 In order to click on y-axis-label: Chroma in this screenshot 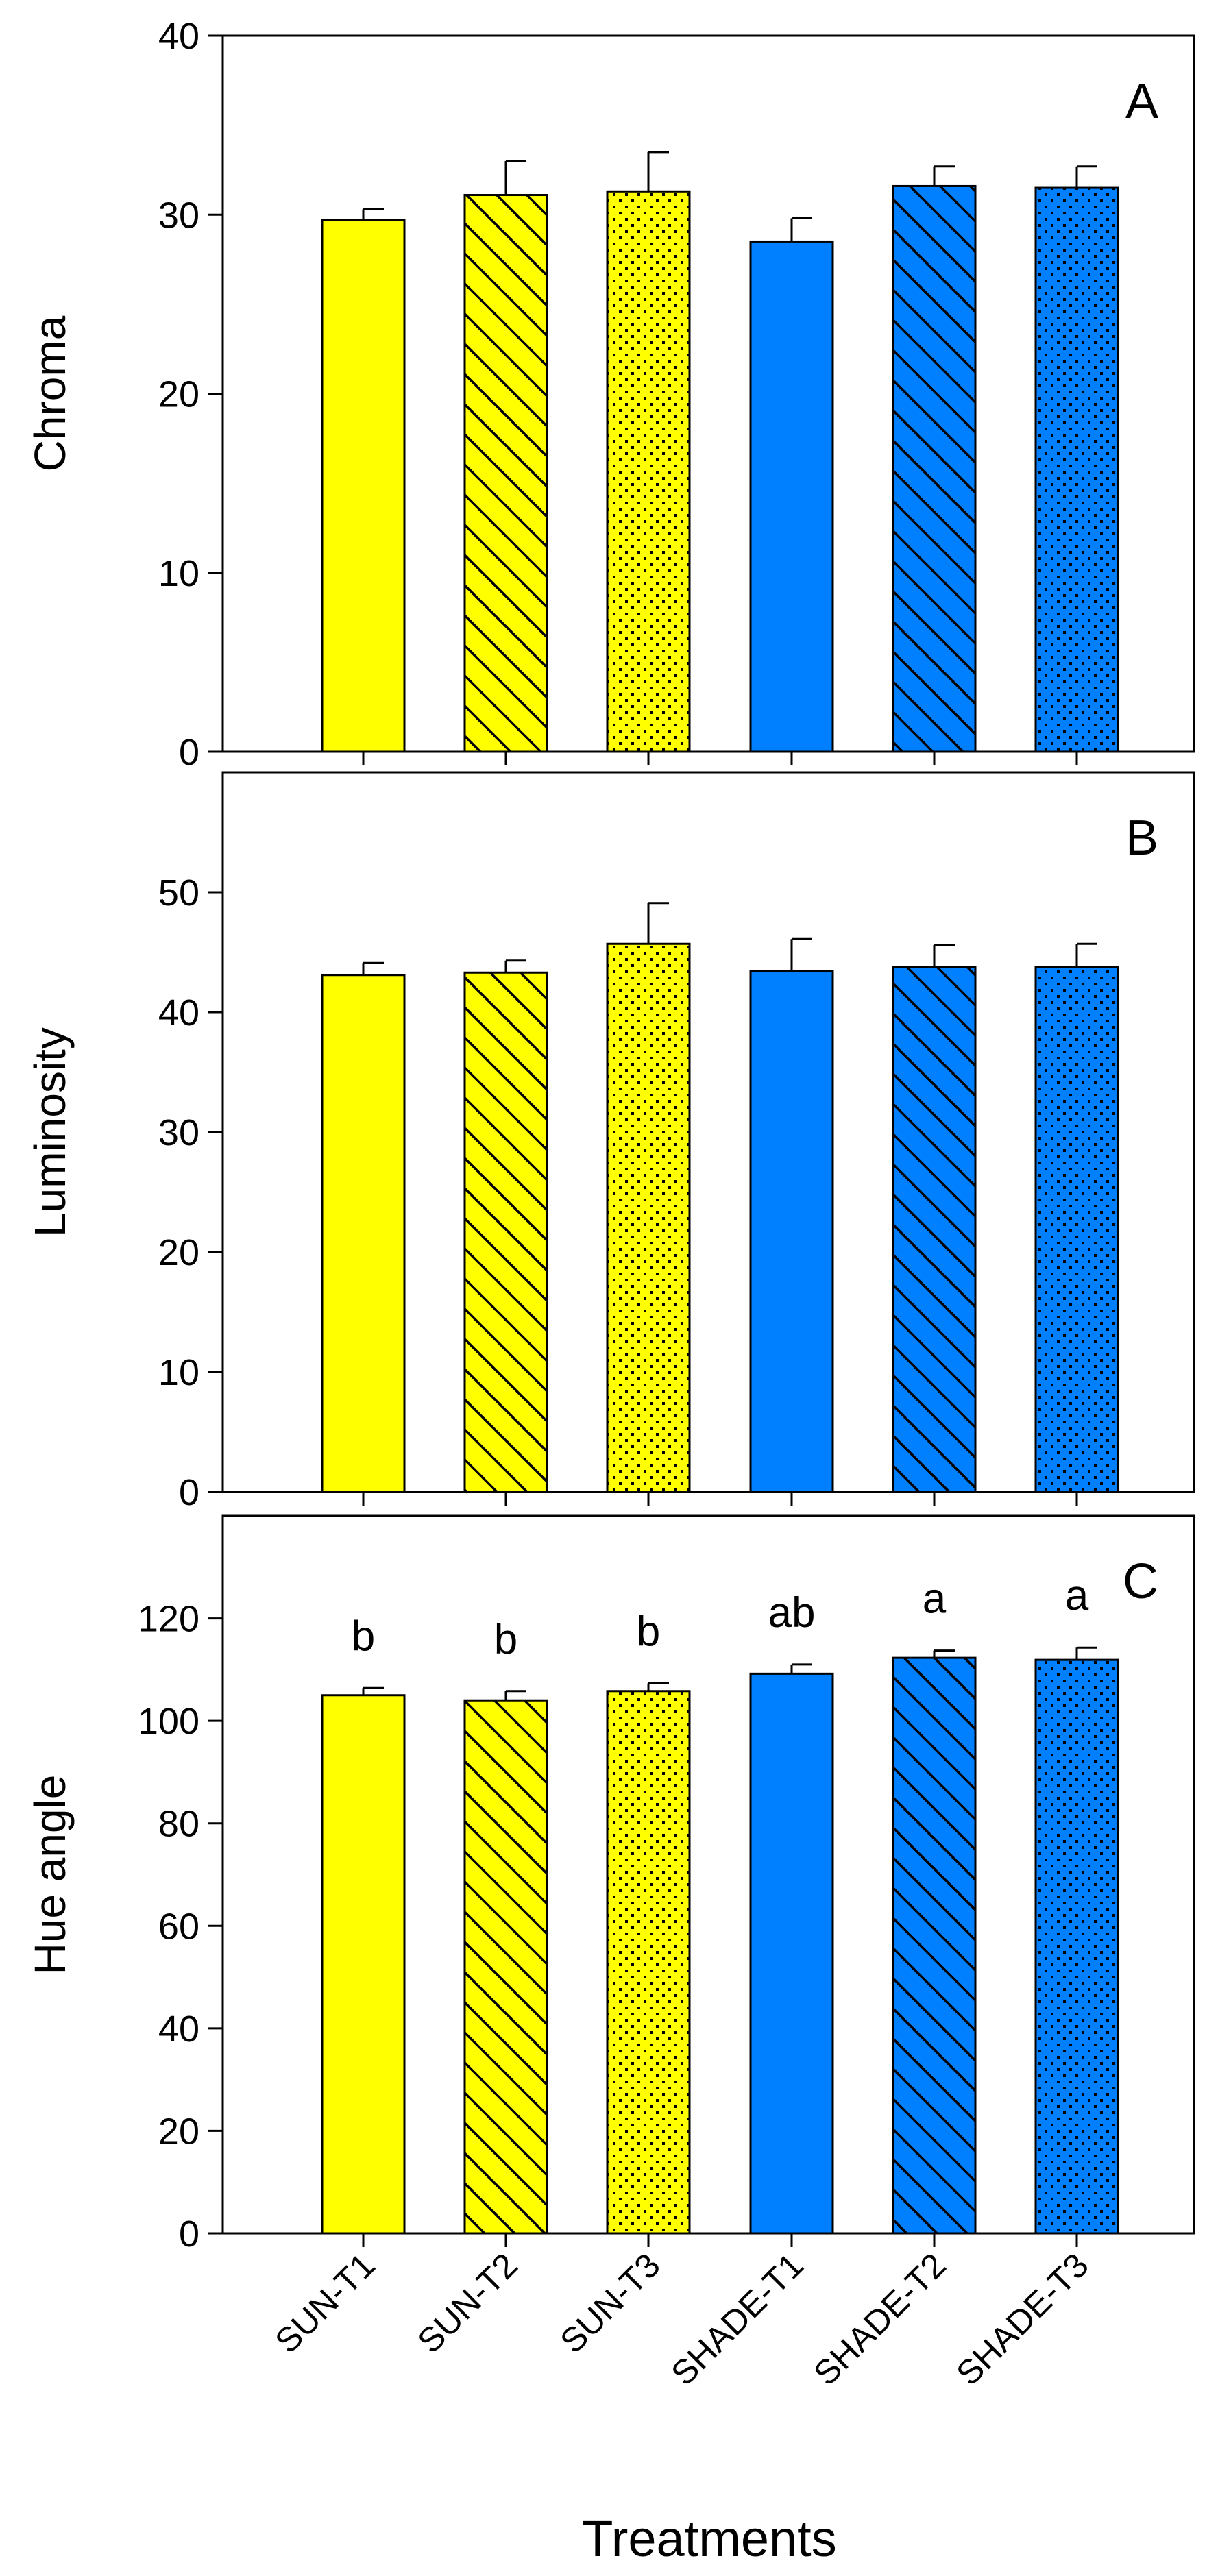, I will do `click(50, 393)`.